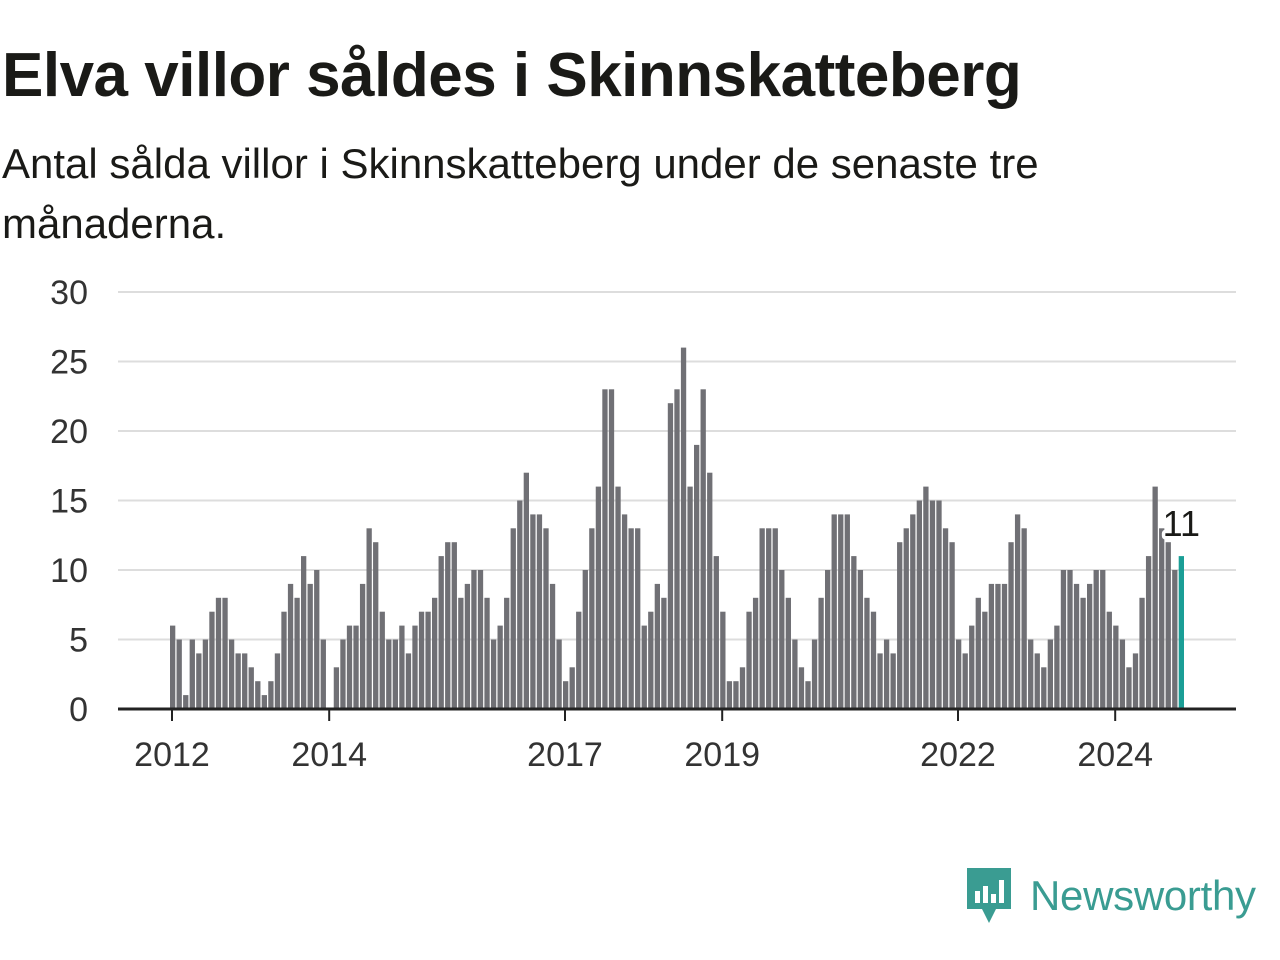 This screenshot has height=960, width=1280. What do you see at coordinates (69, 363) in the screenshot?
I see `y-tick-label: 25` at bounding box center [69, 363].